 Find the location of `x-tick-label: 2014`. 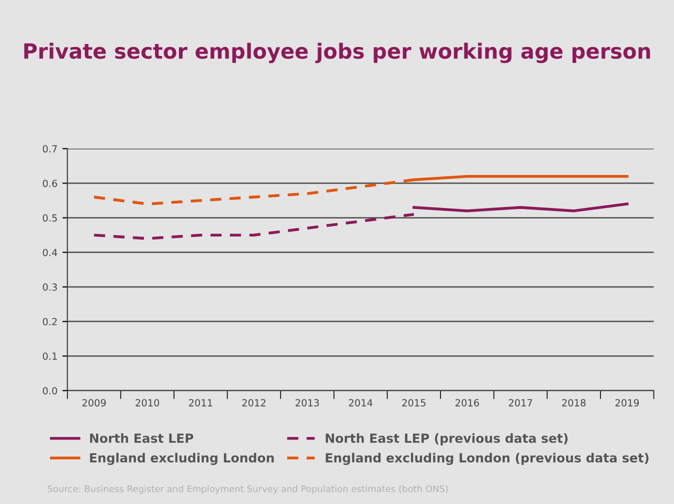

x-tick-label: 2014 is located at coordinates (360, 402).